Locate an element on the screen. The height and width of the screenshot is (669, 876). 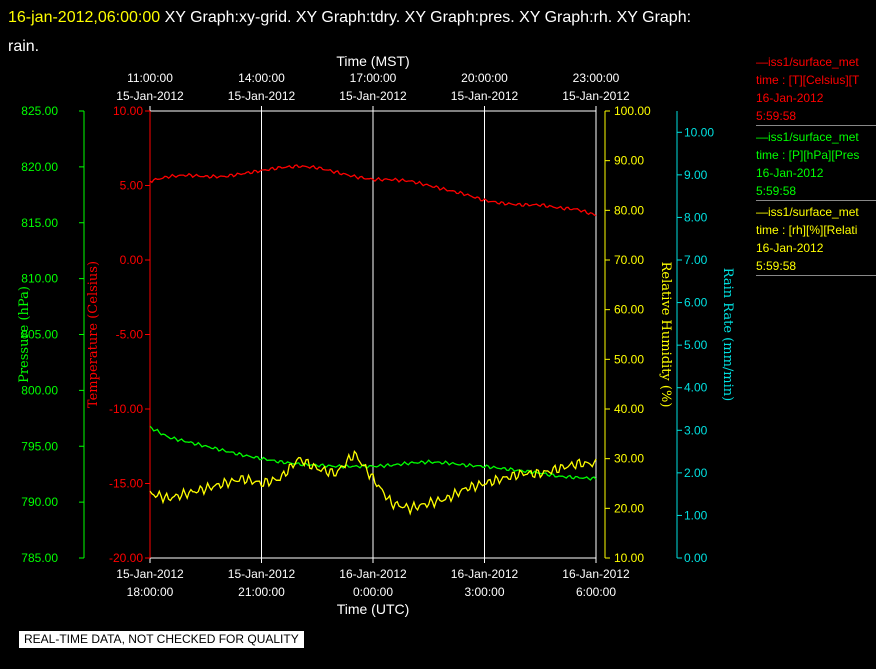
x-tick-label-utc-time: 21:00:00 is located at coordinates (261, 592).